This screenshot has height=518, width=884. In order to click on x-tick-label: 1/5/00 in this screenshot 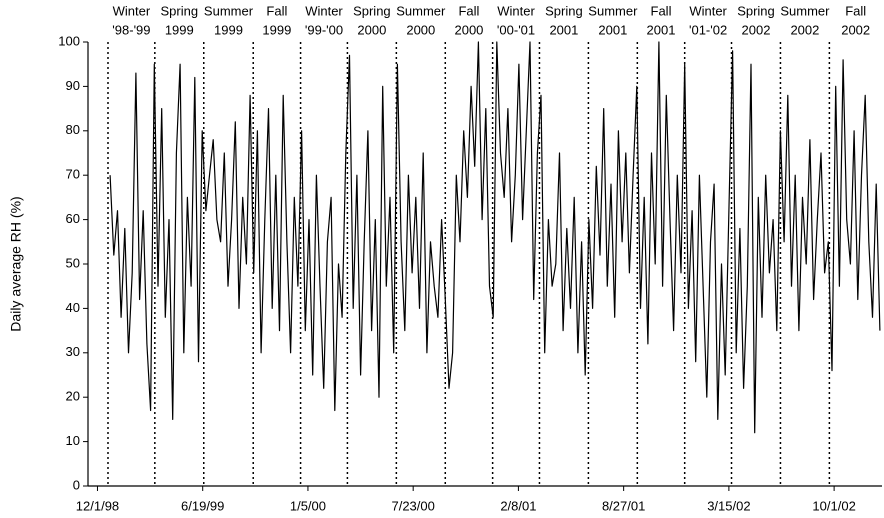, I will do `click(308, 505)`.